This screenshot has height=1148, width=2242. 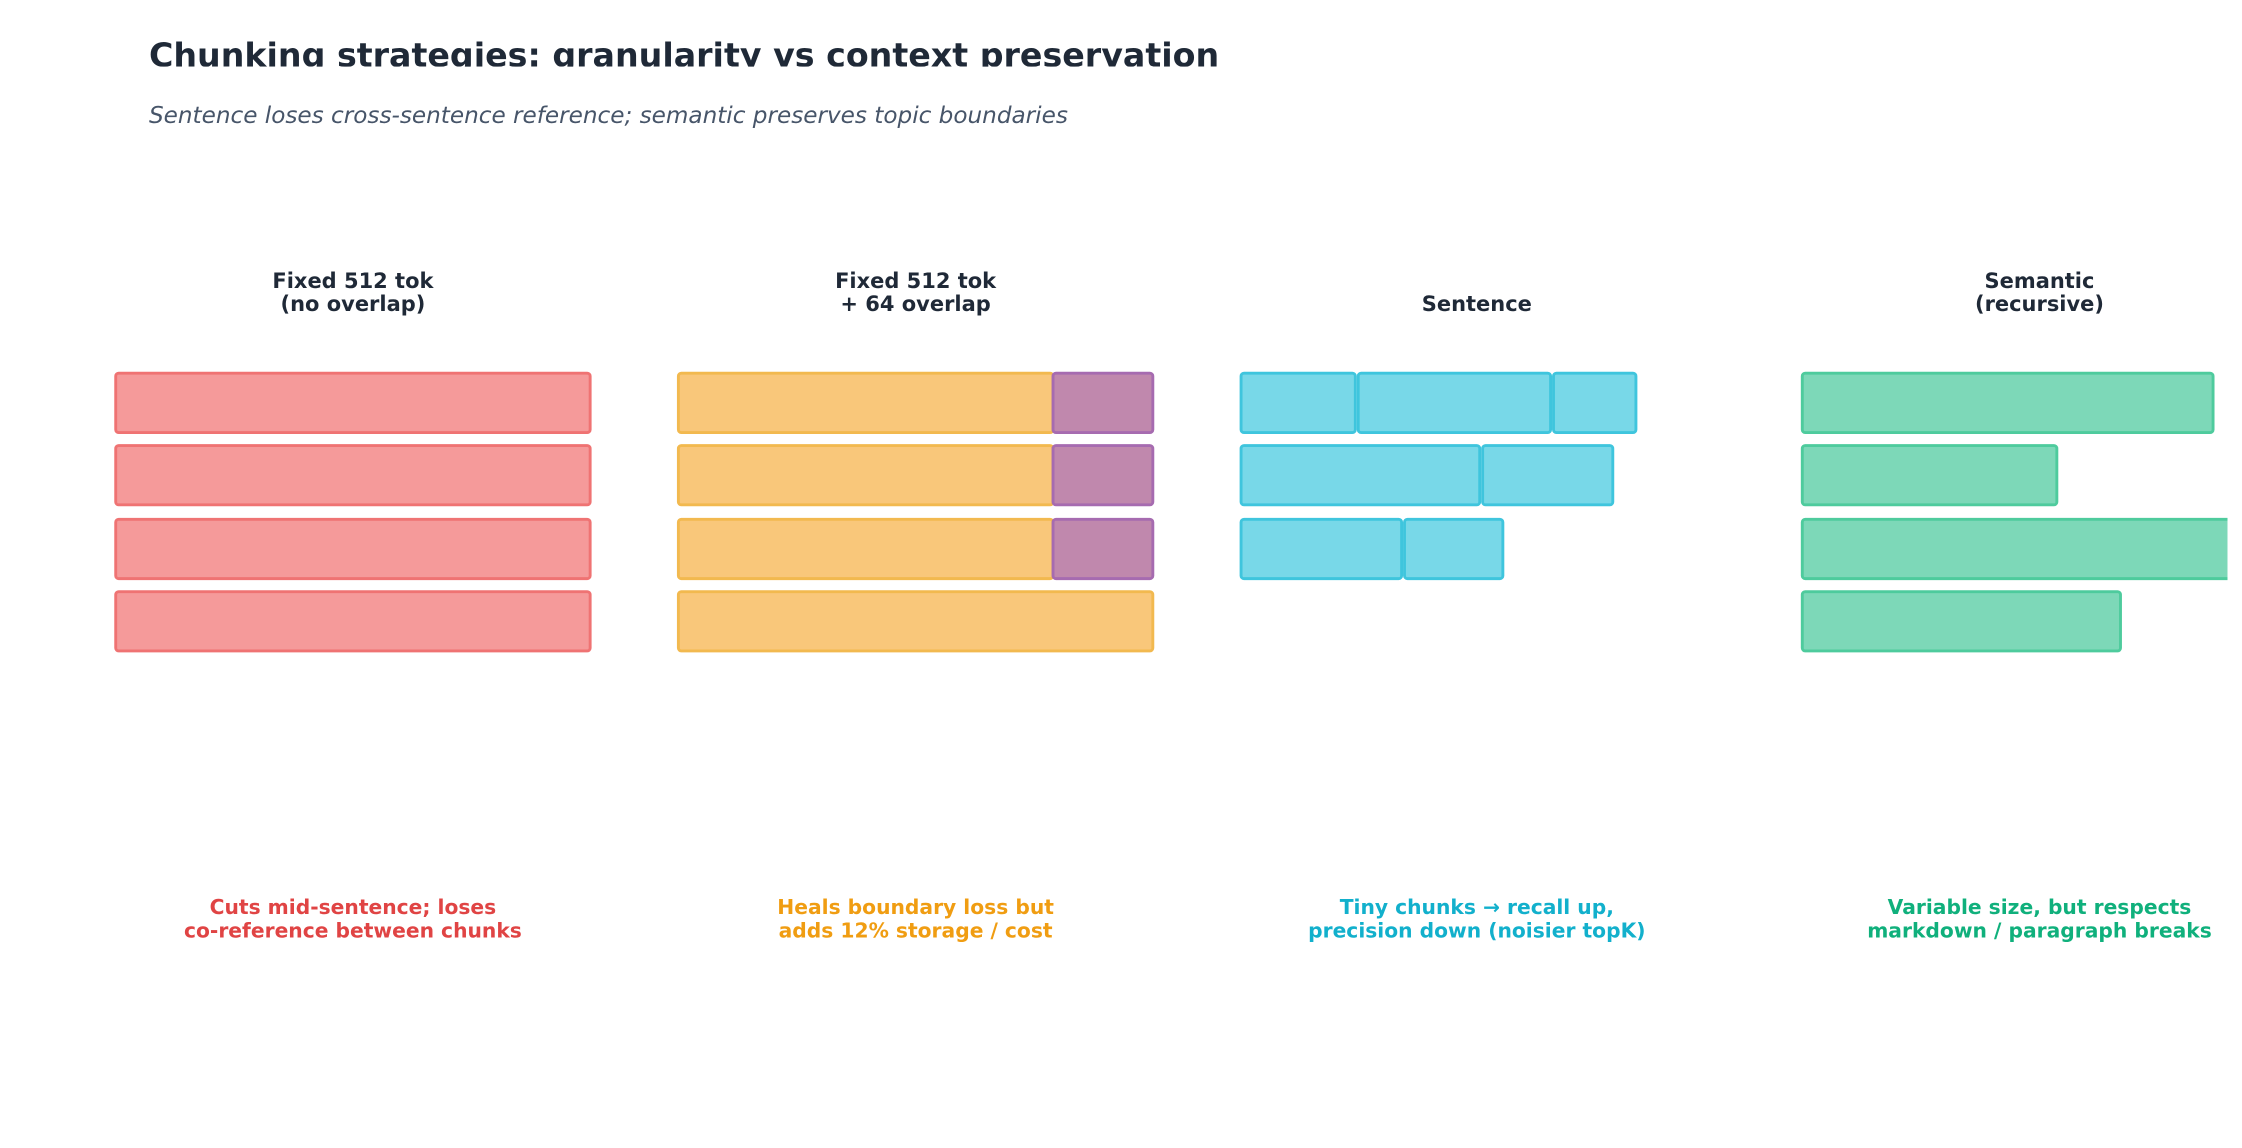 What do you see at coordinates (1477, 907) in the screenshot?
I see `panel-caption: Tiny chunks → recall up,` at bounding box center [1477, 907].